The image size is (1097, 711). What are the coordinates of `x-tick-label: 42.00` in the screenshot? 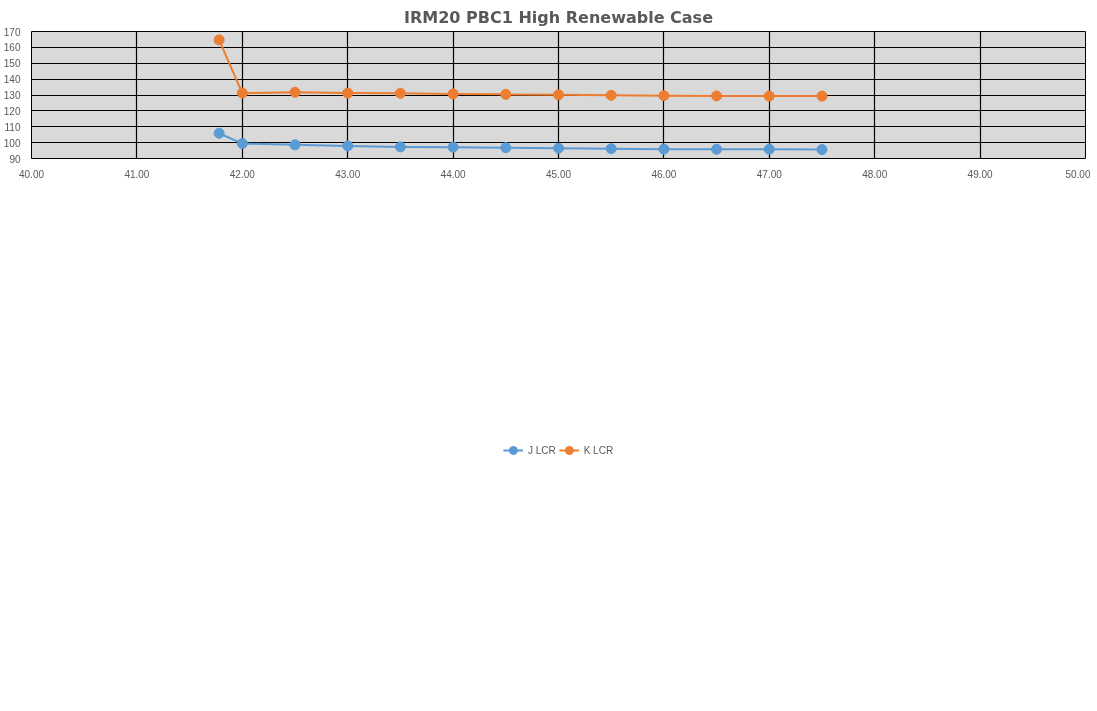 It's located at (242, 174).